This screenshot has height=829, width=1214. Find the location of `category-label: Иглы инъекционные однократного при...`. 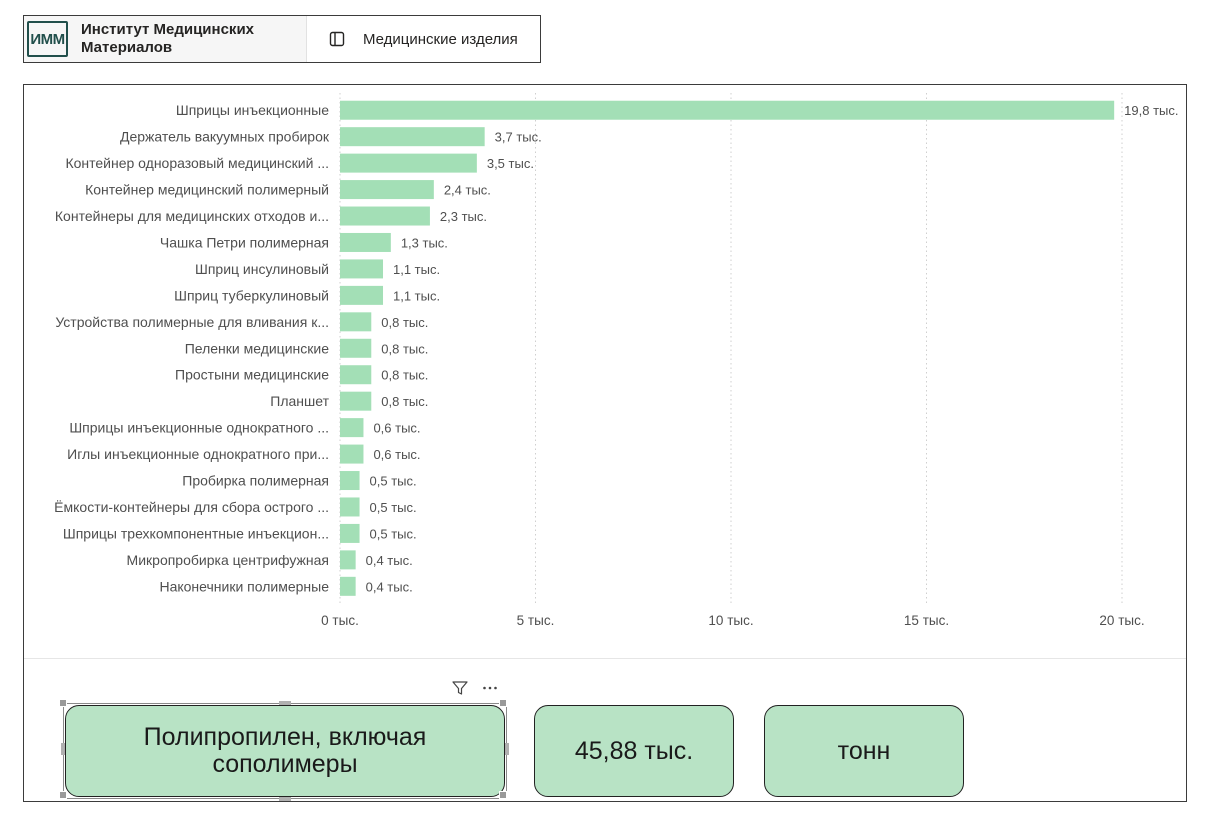

category-label: Иглы инъекционные однократного при... is located at coordinates (198, 454).